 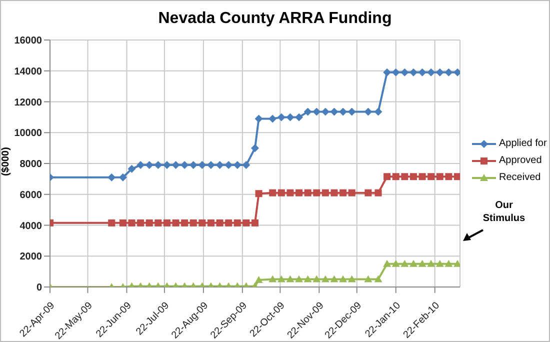 I want to click on y-tick-label: 6000, so click(x=31, y=195).